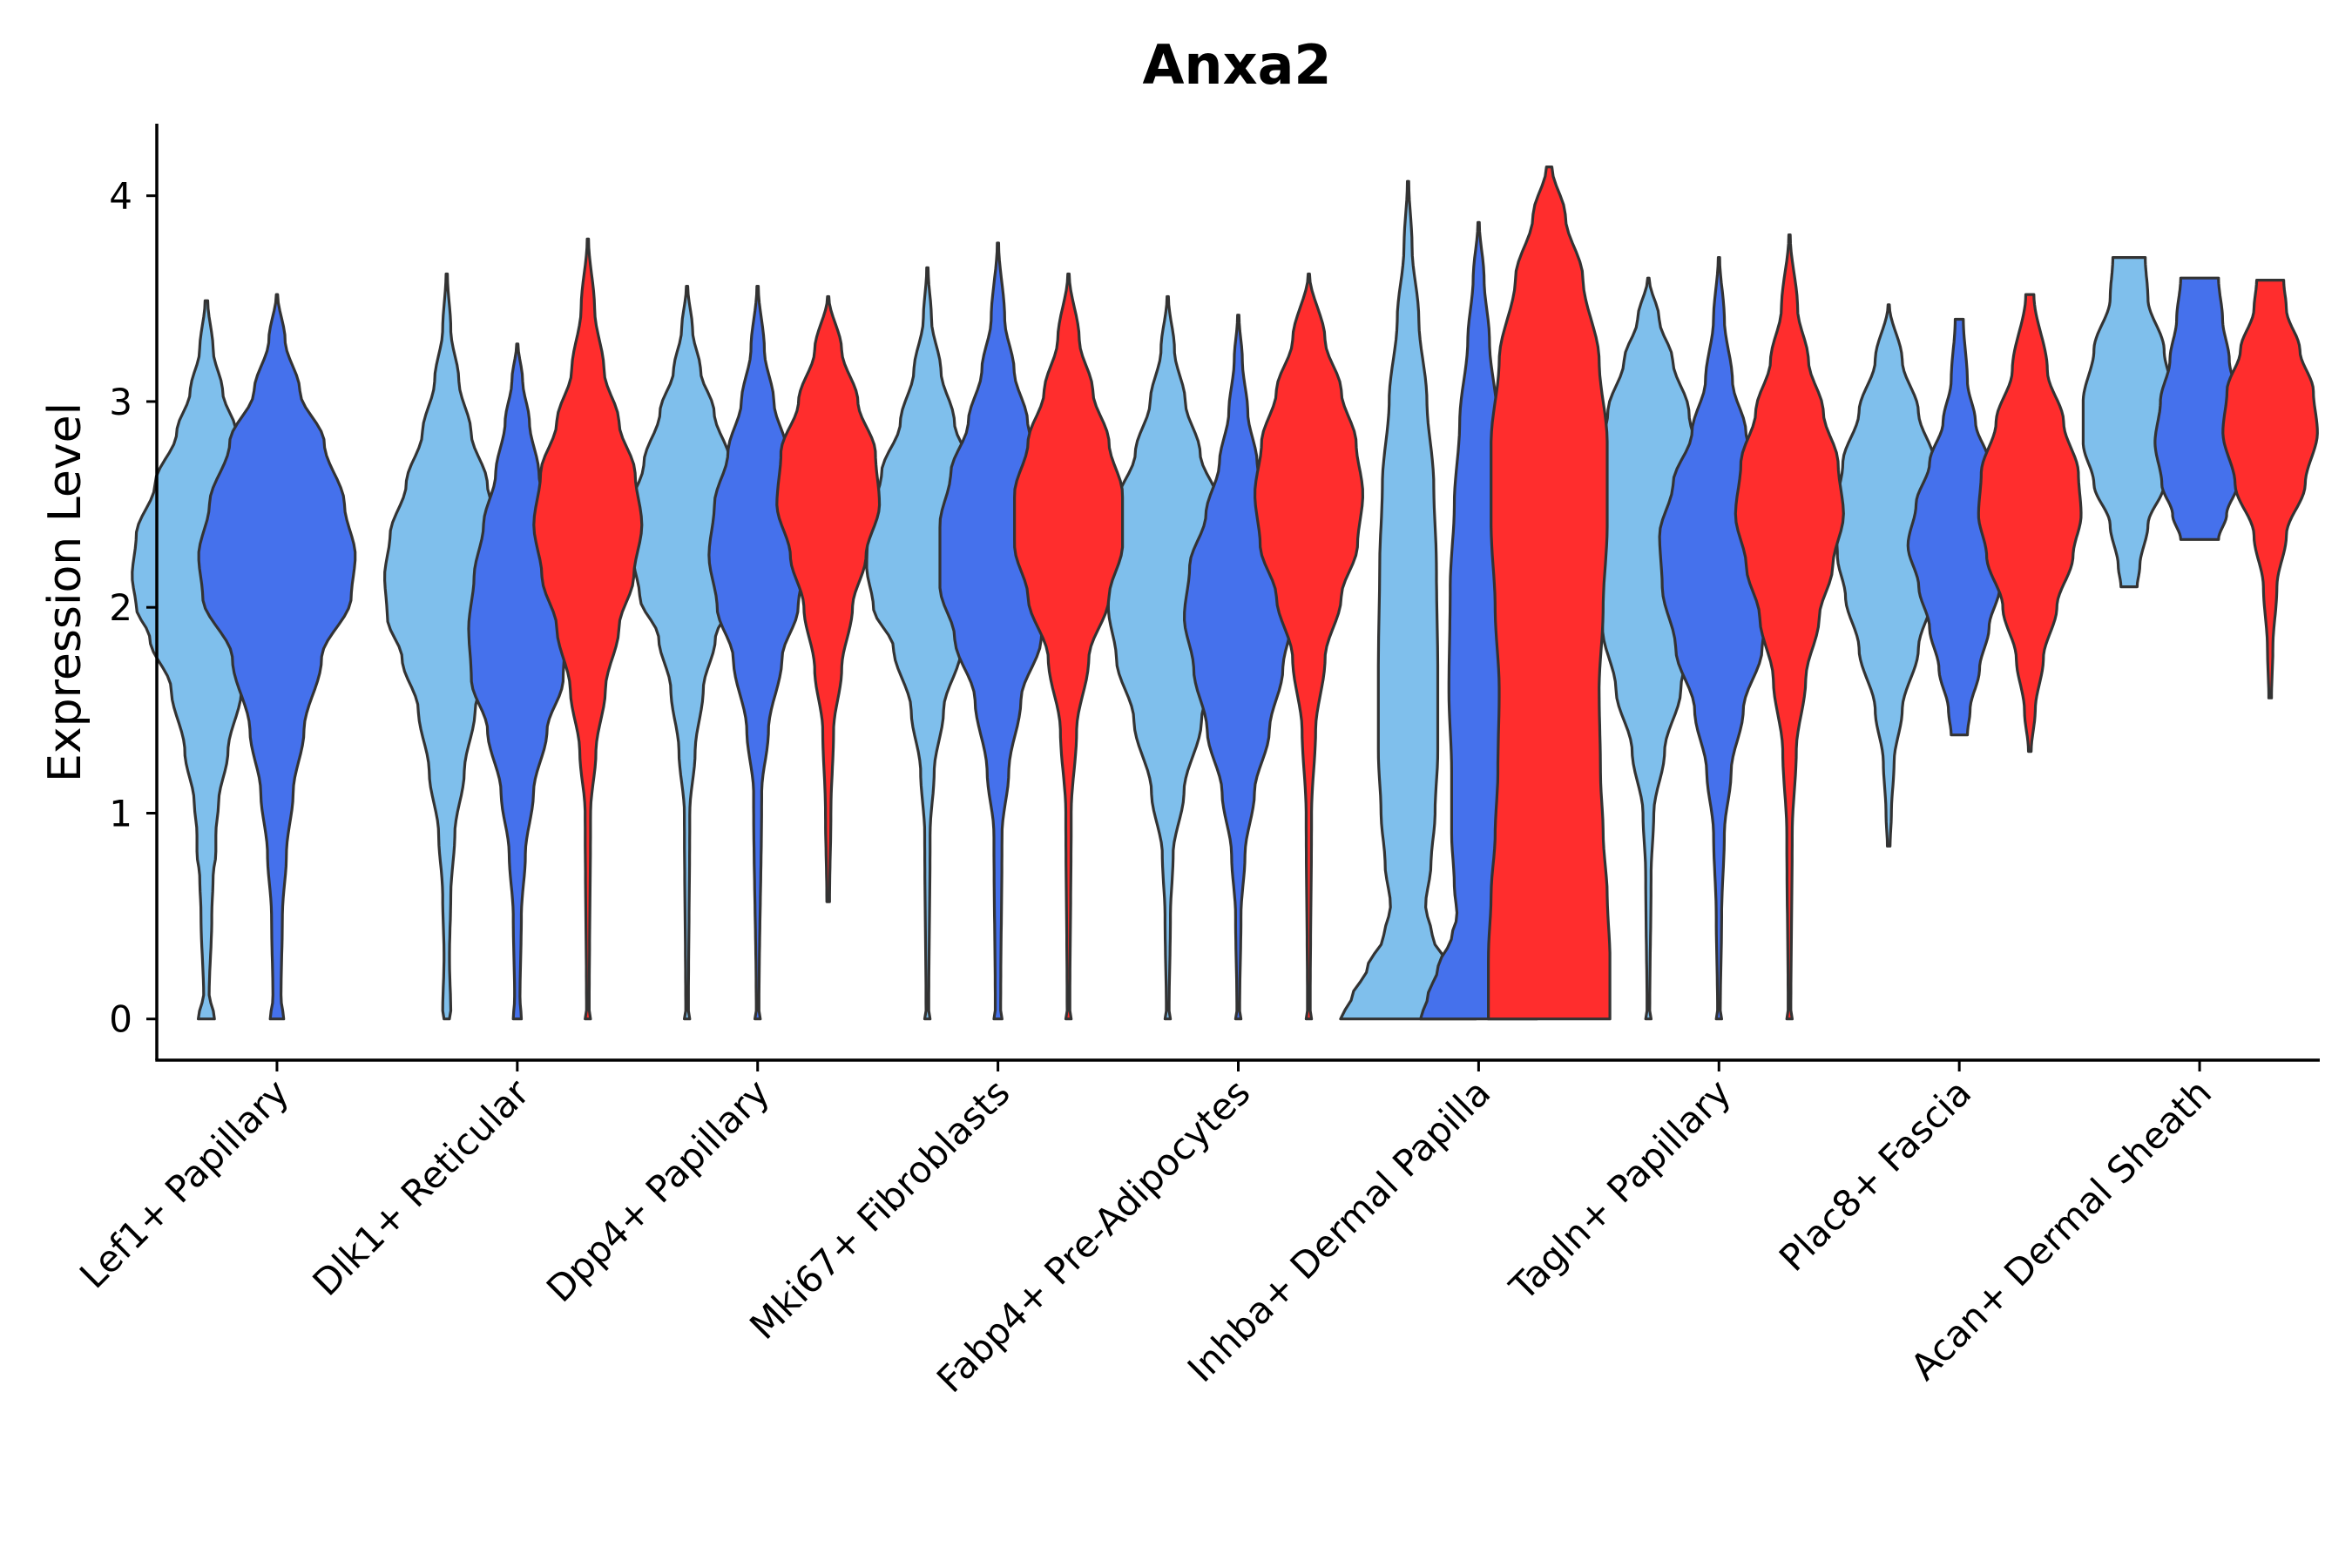 The width and height of the screenshot is (2352, 1568). Describe the element at coordinates (184, 1183) in the screenshot. I see `x-tick-label: Lef1+ Papillary` at that location.